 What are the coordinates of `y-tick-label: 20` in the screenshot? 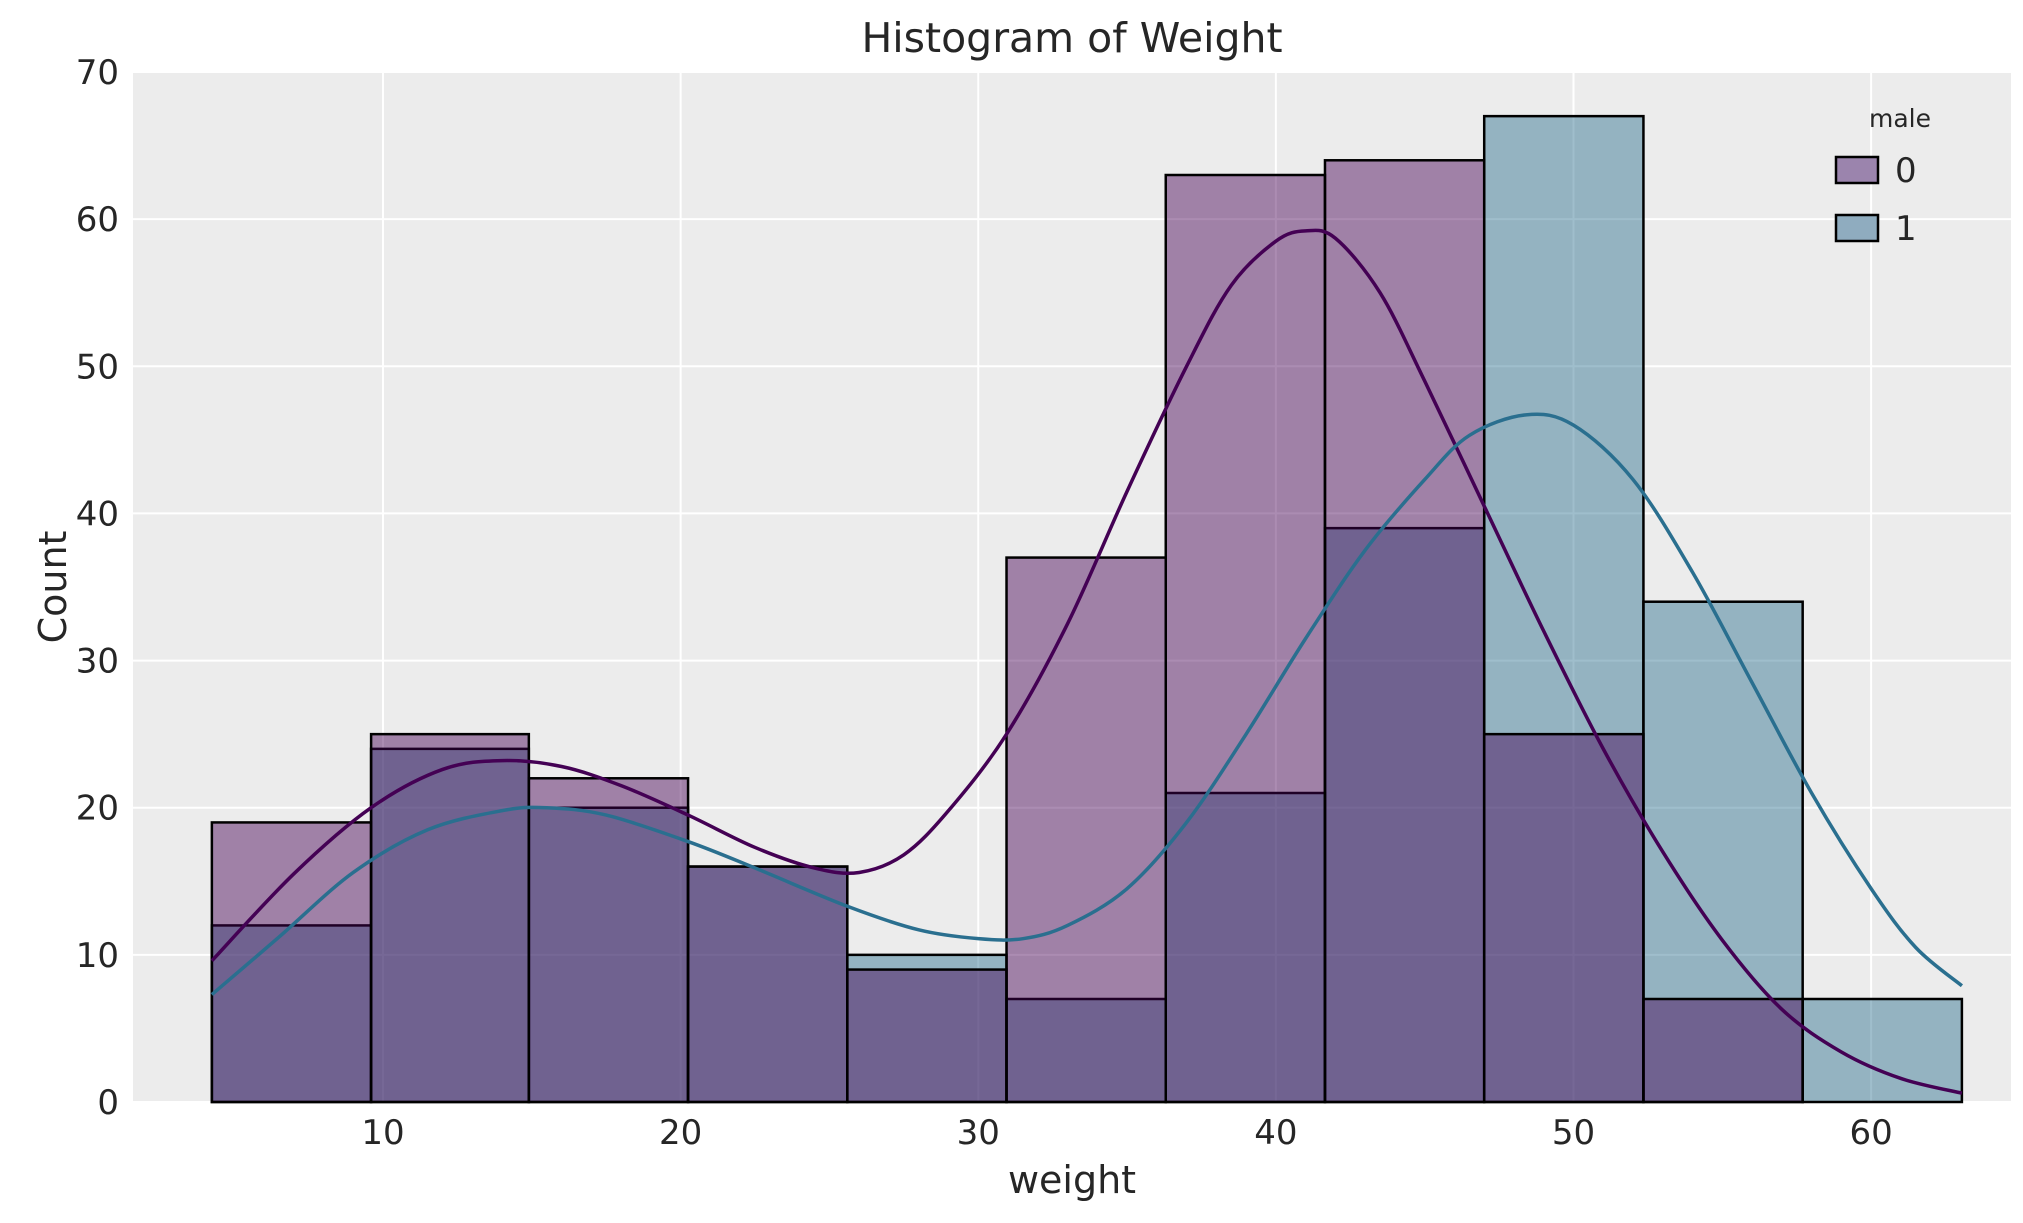 It's located at (97, 809).